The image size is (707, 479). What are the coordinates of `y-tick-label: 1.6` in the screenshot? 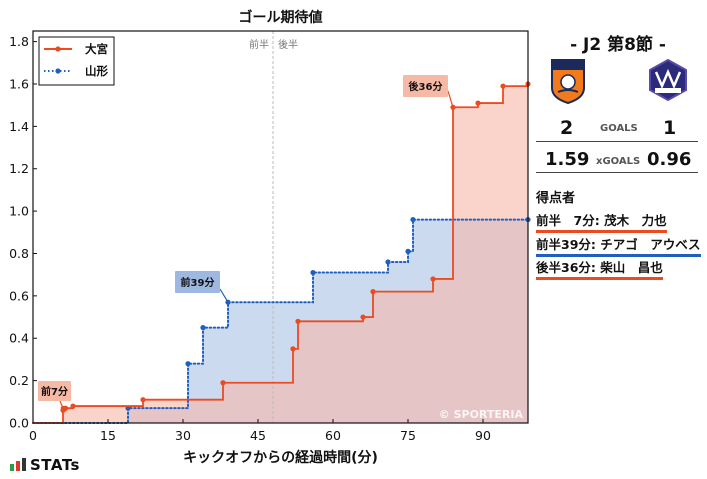 It's located at (19, 83).